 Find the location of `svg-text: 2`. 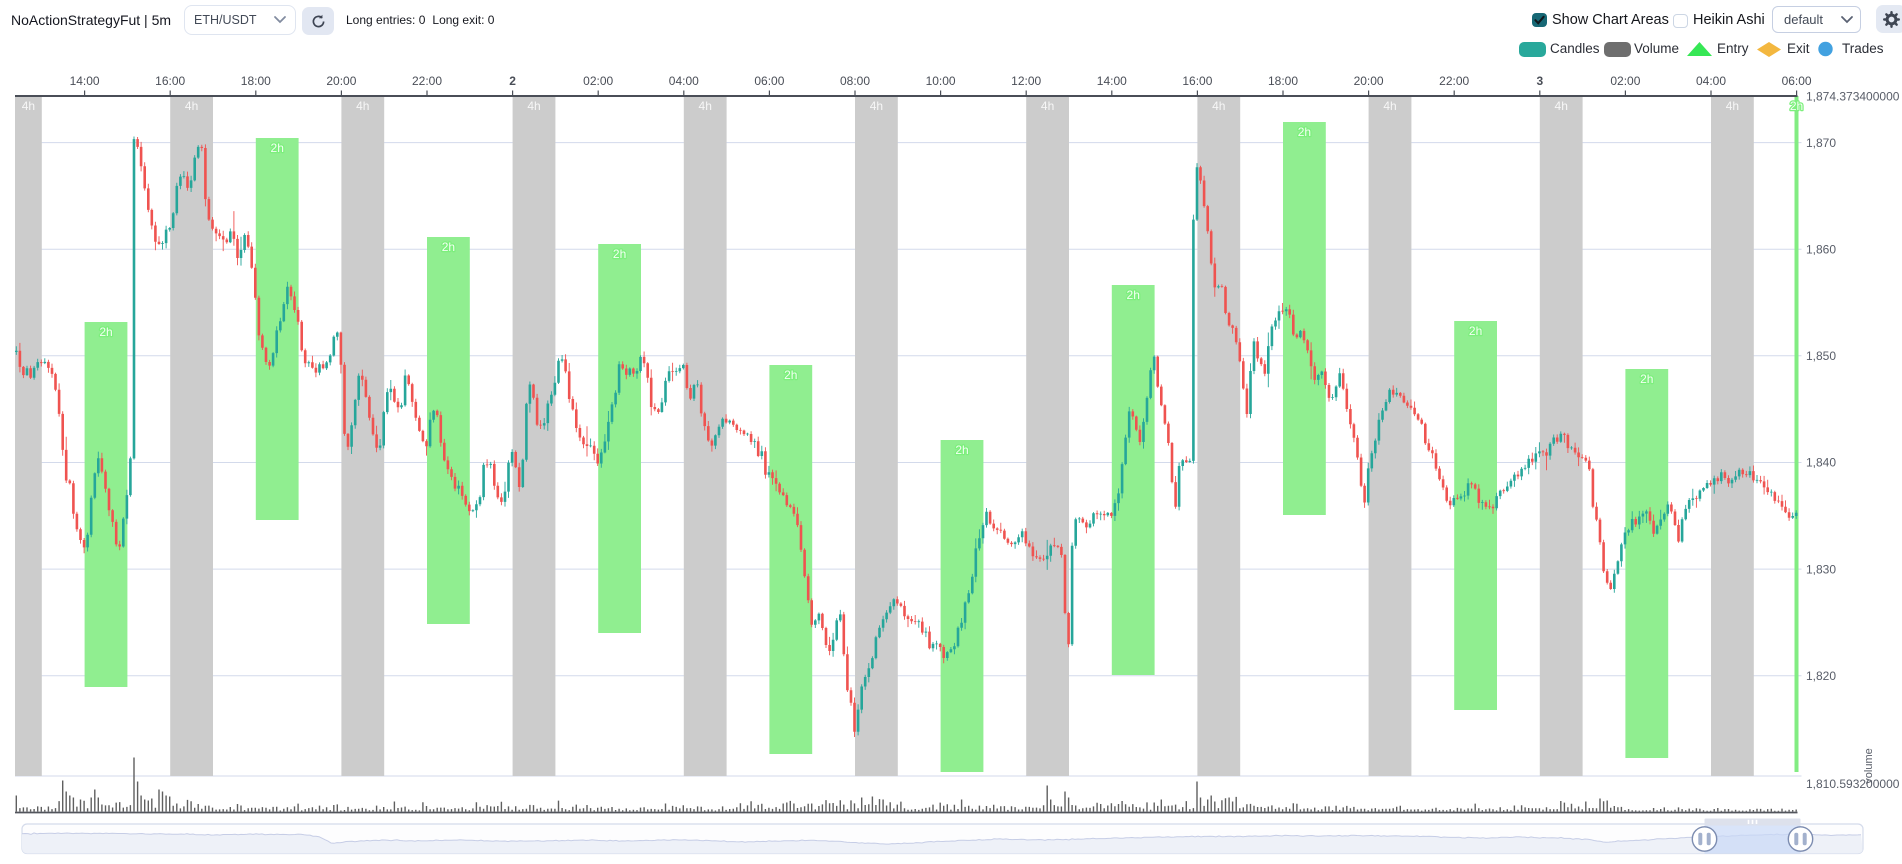

svg-text: 2 is located at coordinates (512, 81).